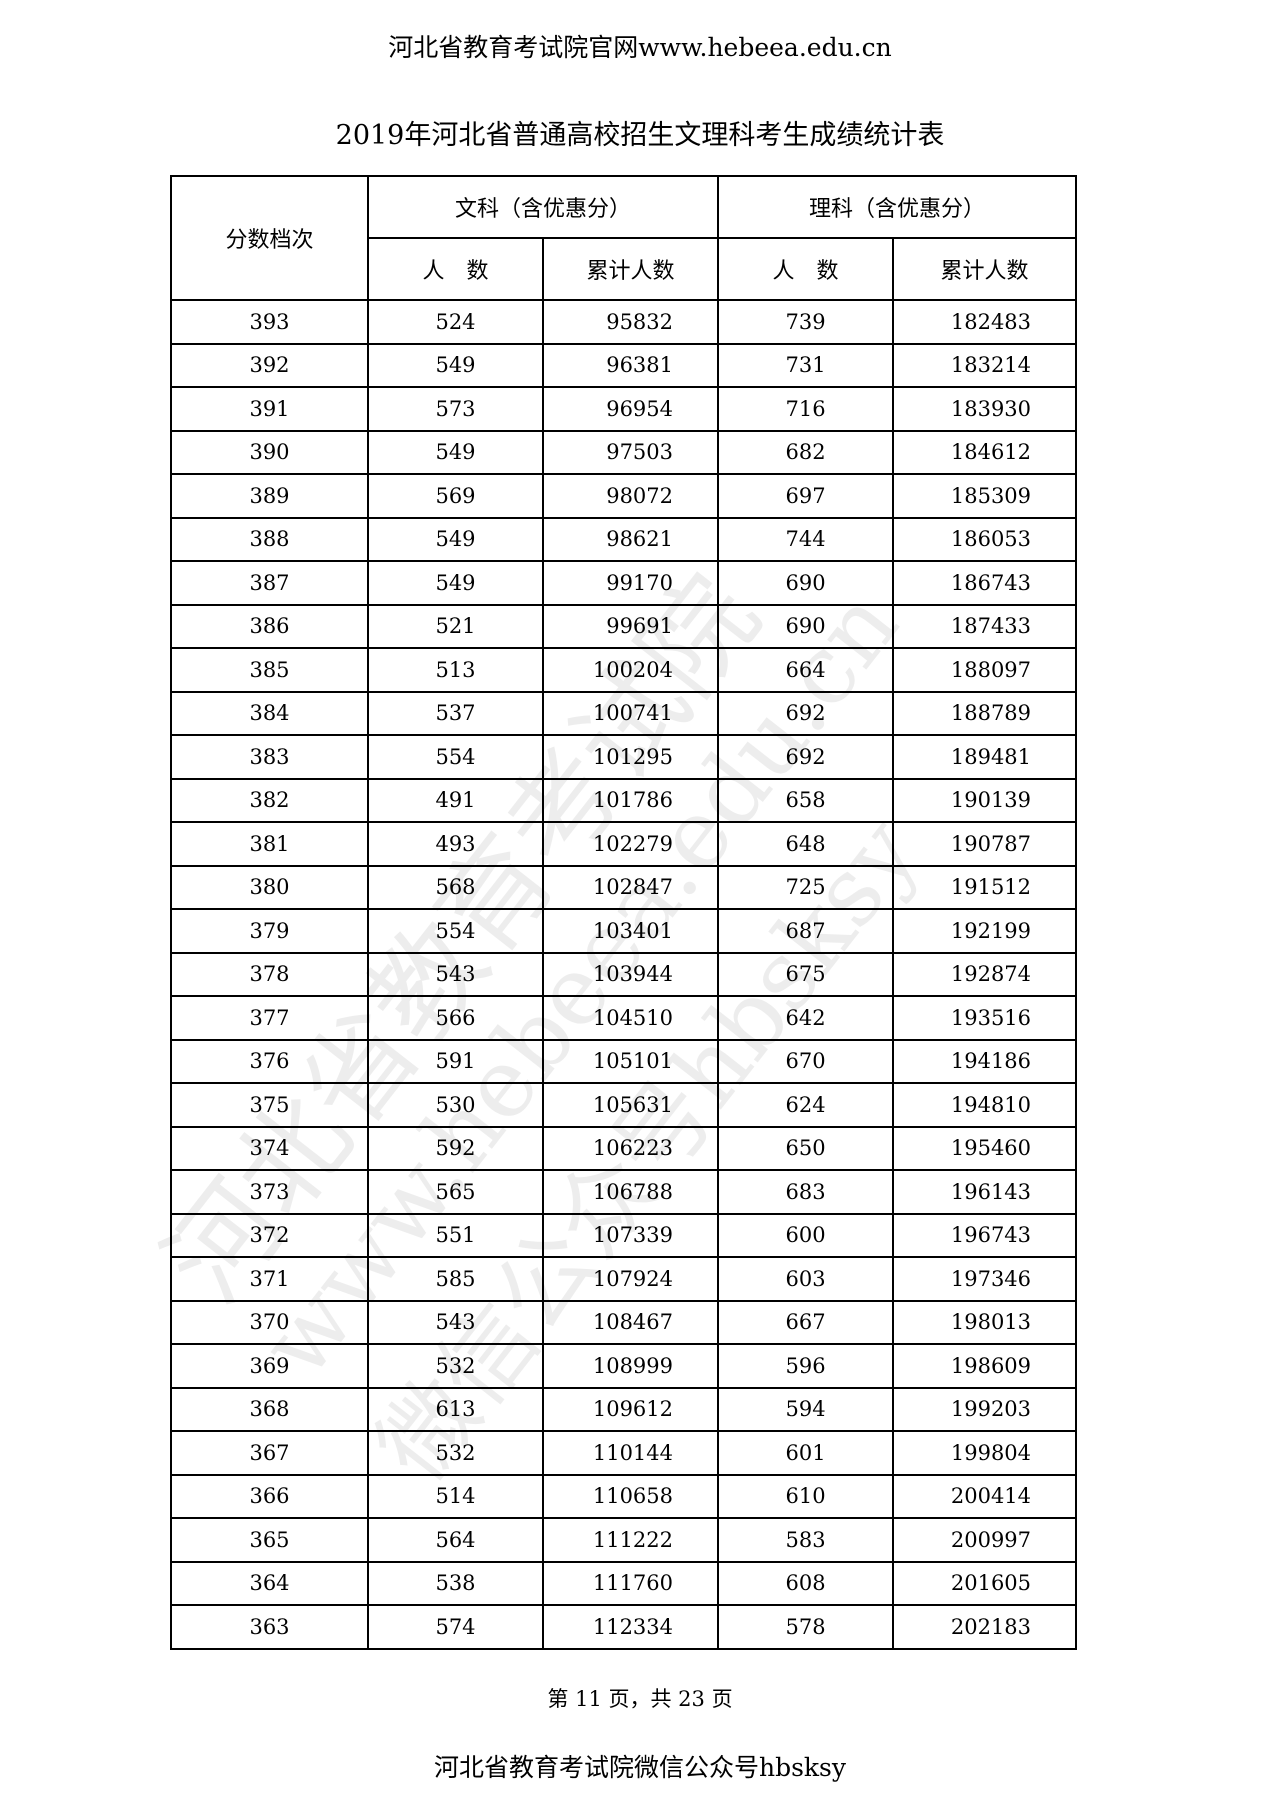 The height and width of the screenshot is (1811, 1280). What do you see at coordinates (630, 1235) in the screenshot?
I see `liberal-cumulative-cell: 107339` at bounding box center [630, 1235].